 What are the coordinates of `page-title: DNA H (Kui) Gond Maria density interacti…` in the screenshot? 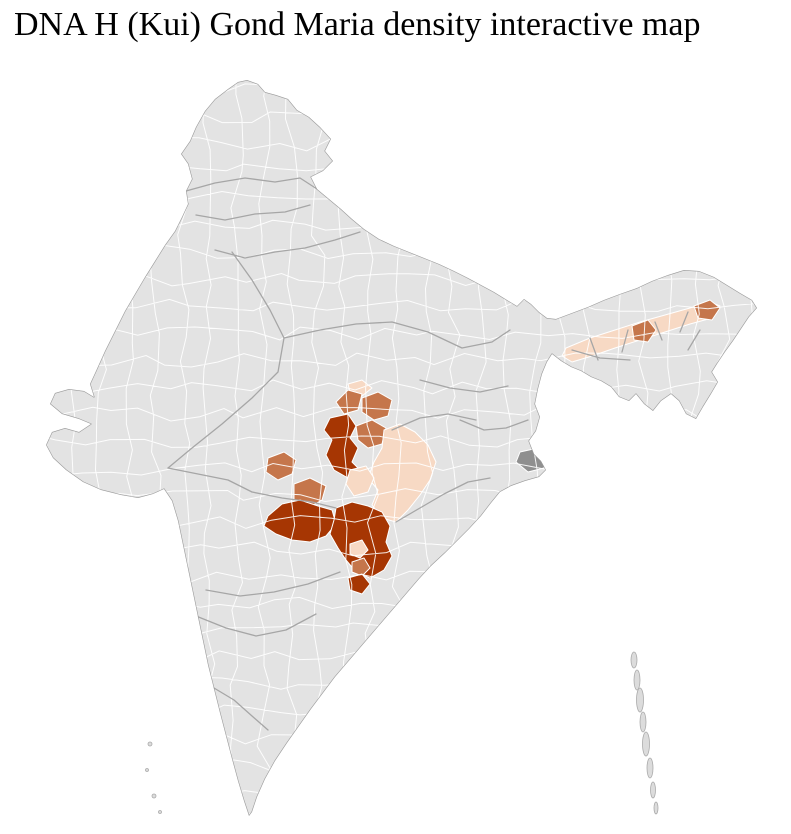 It's located at (357, 24).